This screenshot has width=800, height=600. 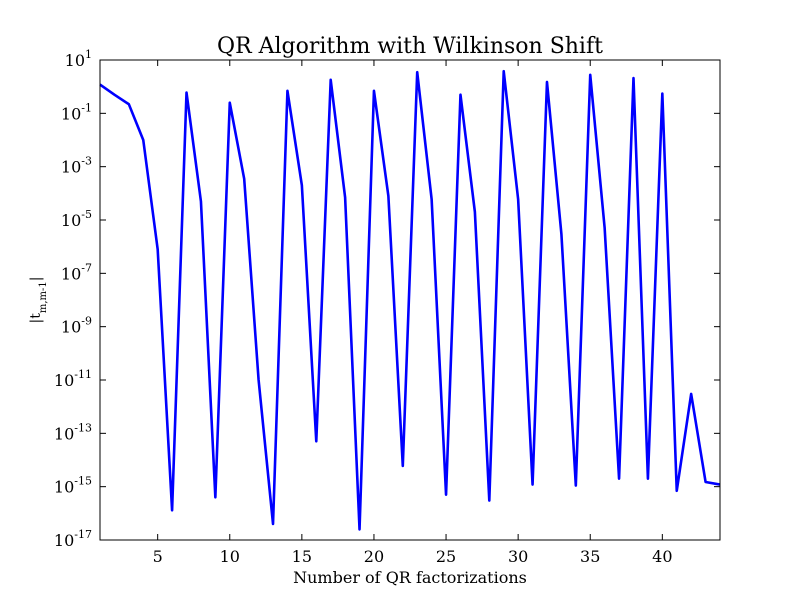 I want to click on x-tick-label: 20, so click(x=374, y=556).